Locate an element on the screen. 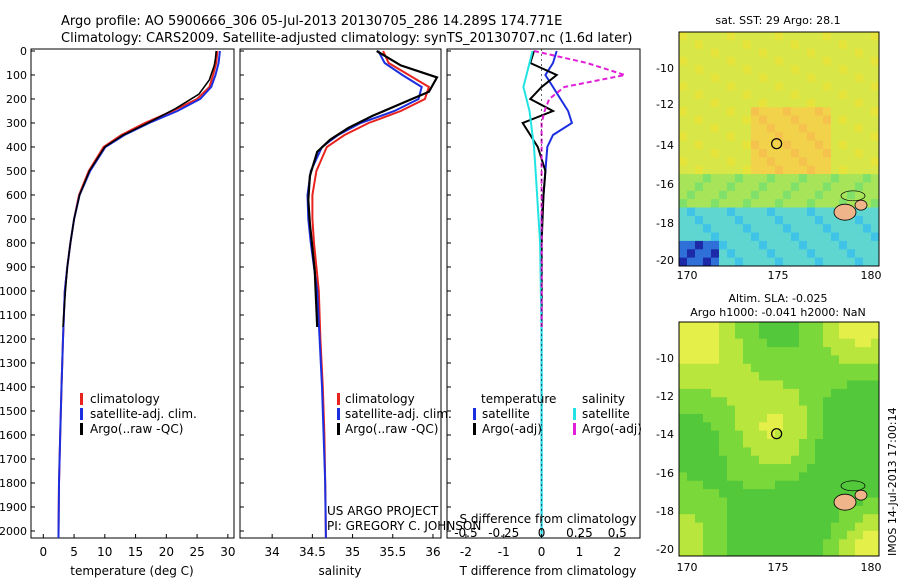  depth-tick-label: 1000 is located at coordinates (13, 291).